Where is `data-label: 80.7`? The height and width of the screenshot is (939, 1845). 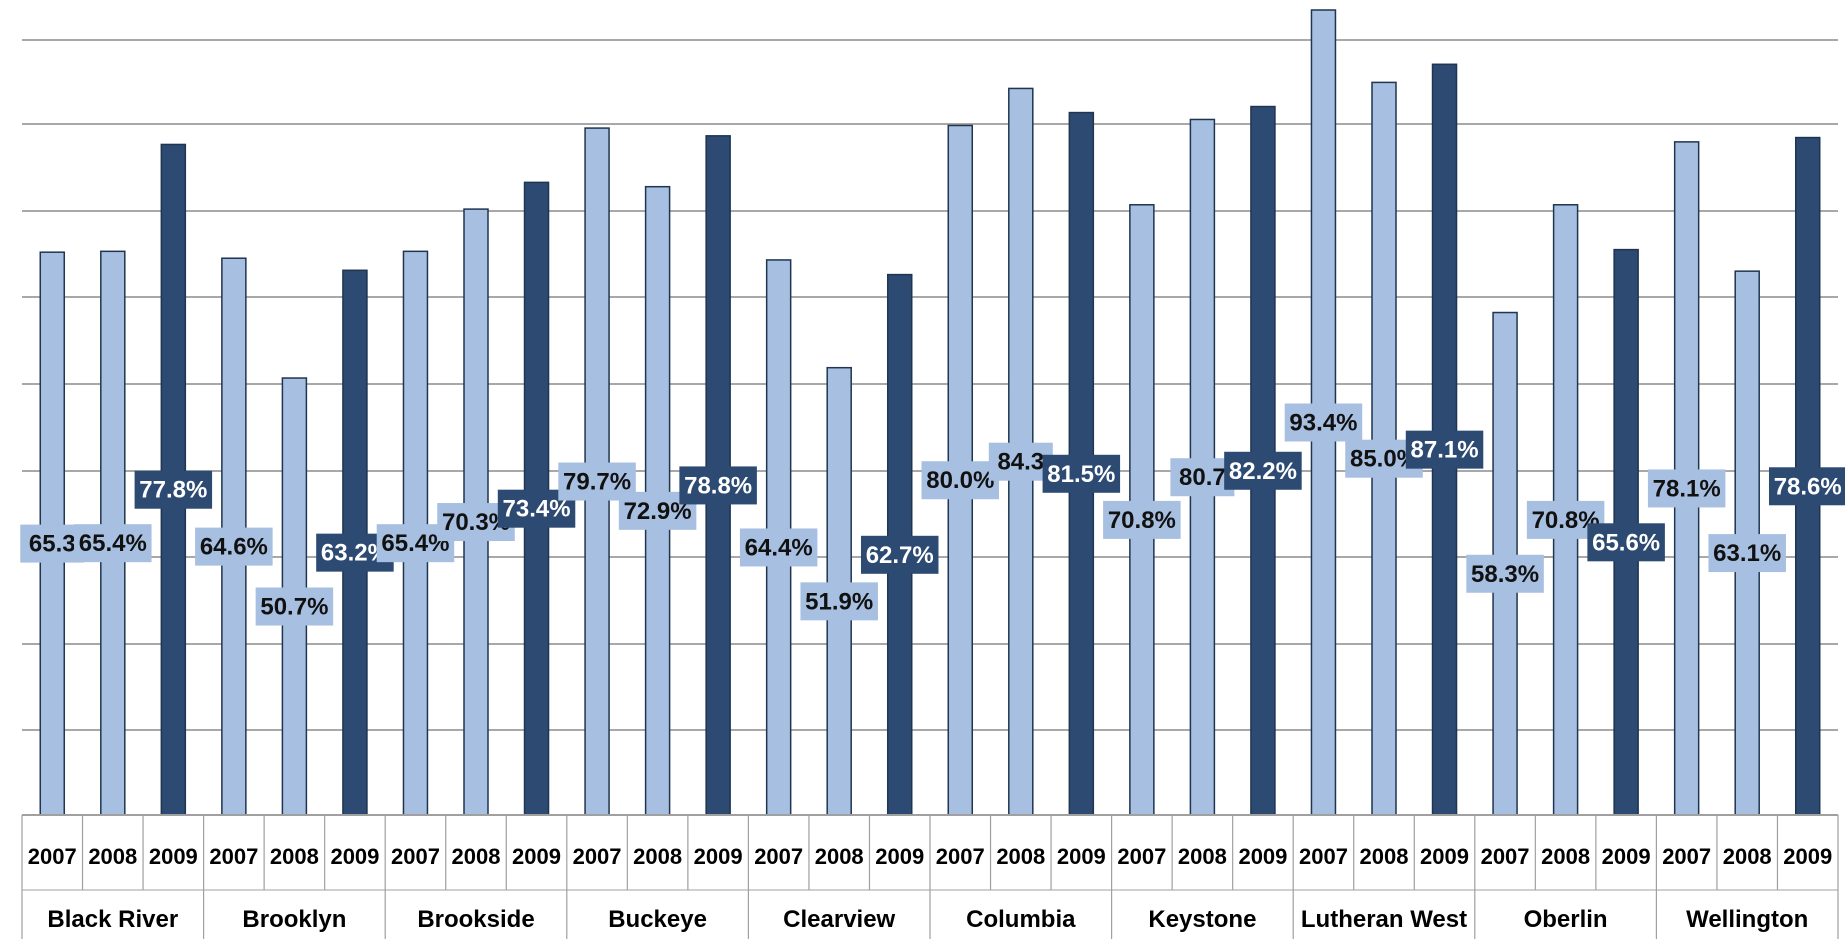 data-label: 80.7 is located at coordinates (1202, 477).